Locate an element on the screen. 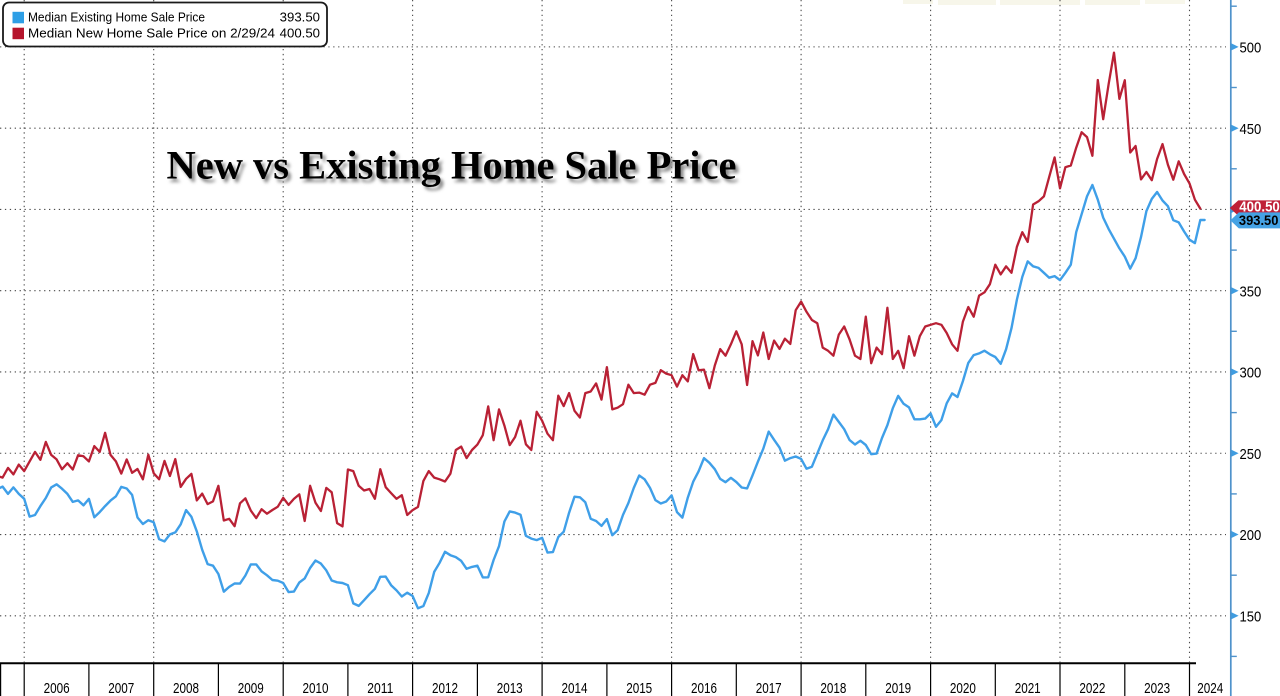  svg-text: 2023 is located at coordinates (1157, 688).